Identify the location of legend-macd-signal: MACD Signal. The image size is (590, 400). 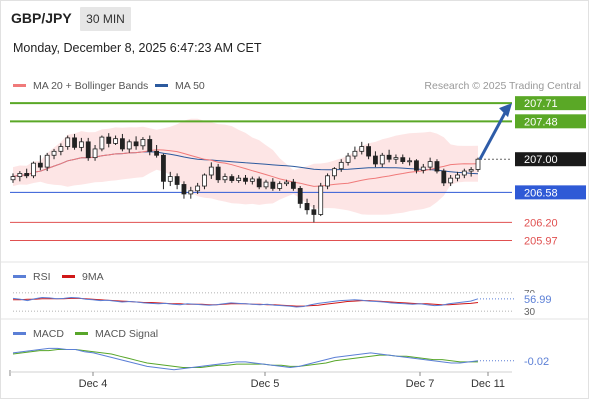
(116, 334).